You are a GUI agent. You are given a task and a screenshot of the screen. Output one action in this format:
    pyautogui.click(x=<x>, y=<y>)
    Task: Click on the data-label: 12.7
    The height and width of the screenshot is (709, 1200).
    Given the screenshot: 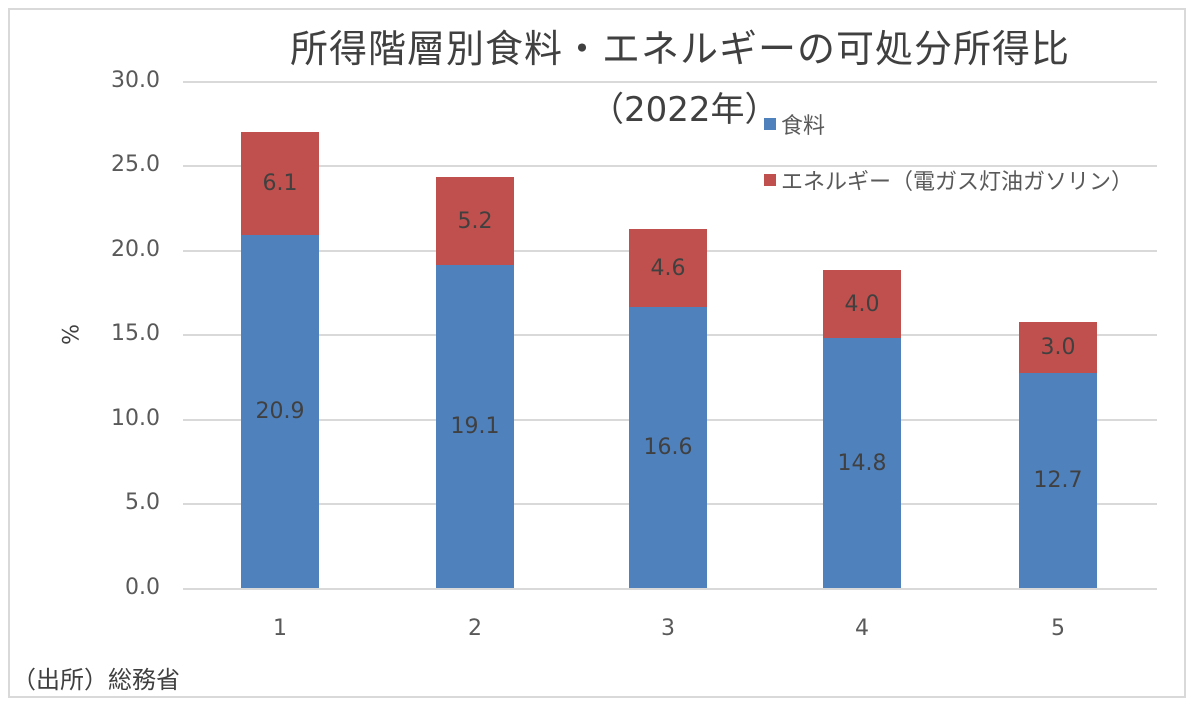 What is the action you would take?
    pyautogui.click(x=1058, y=480)
    